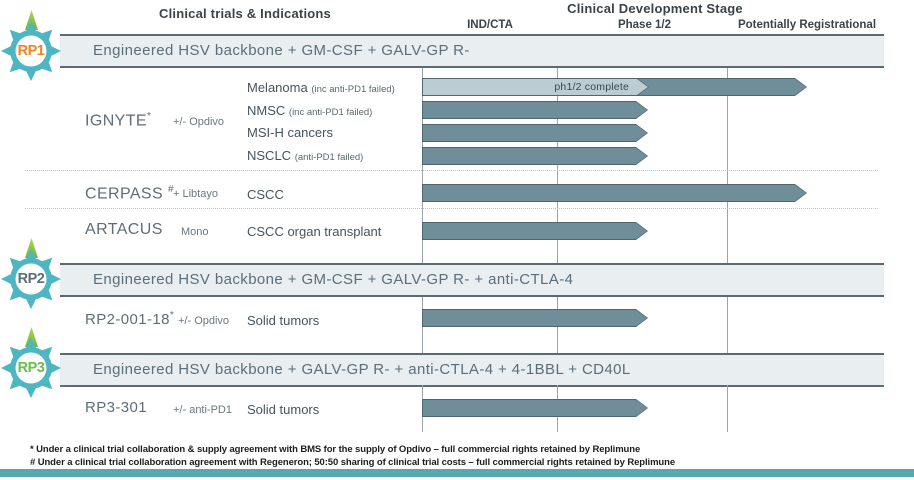 This screenshot has height=480, width=914. I want to click on footnote-marker: #, so click(170, 189).